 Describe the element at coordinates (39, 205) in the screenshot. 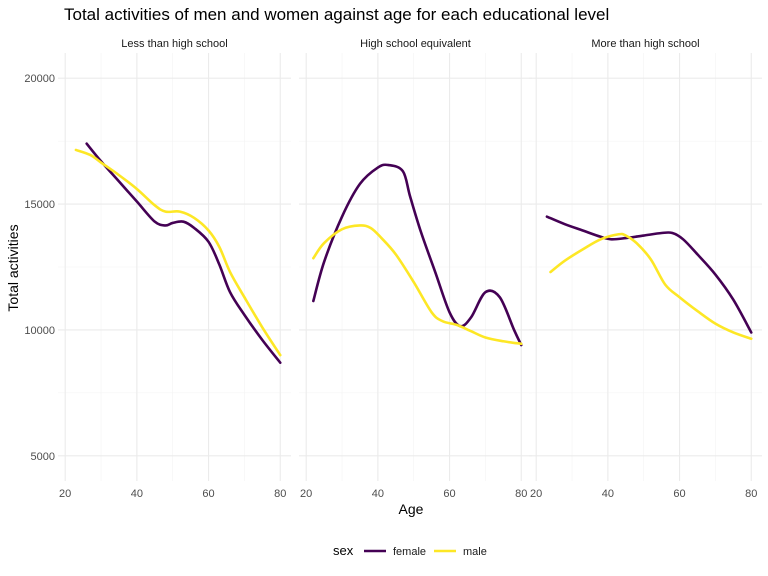

I see `y-tick-label: 15000` at that location.